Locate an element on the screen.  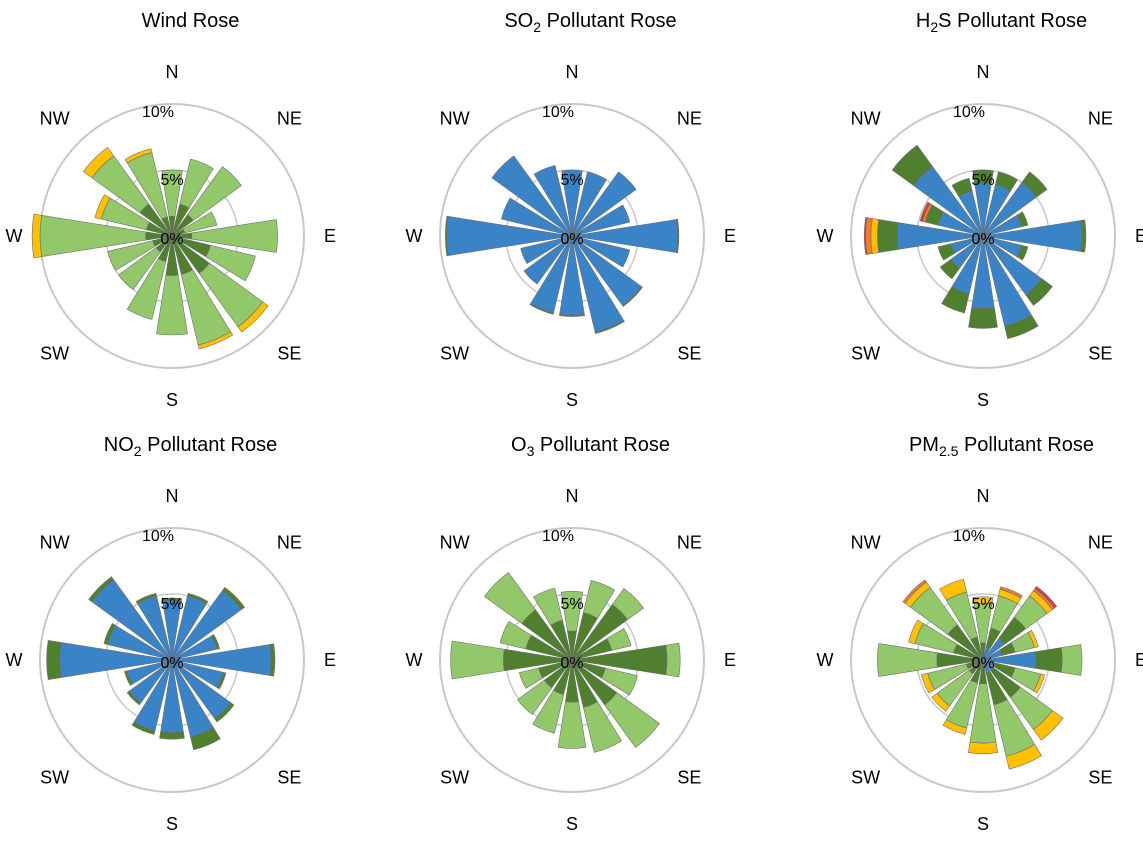
title-main: H is located at coordinates (923, 21).